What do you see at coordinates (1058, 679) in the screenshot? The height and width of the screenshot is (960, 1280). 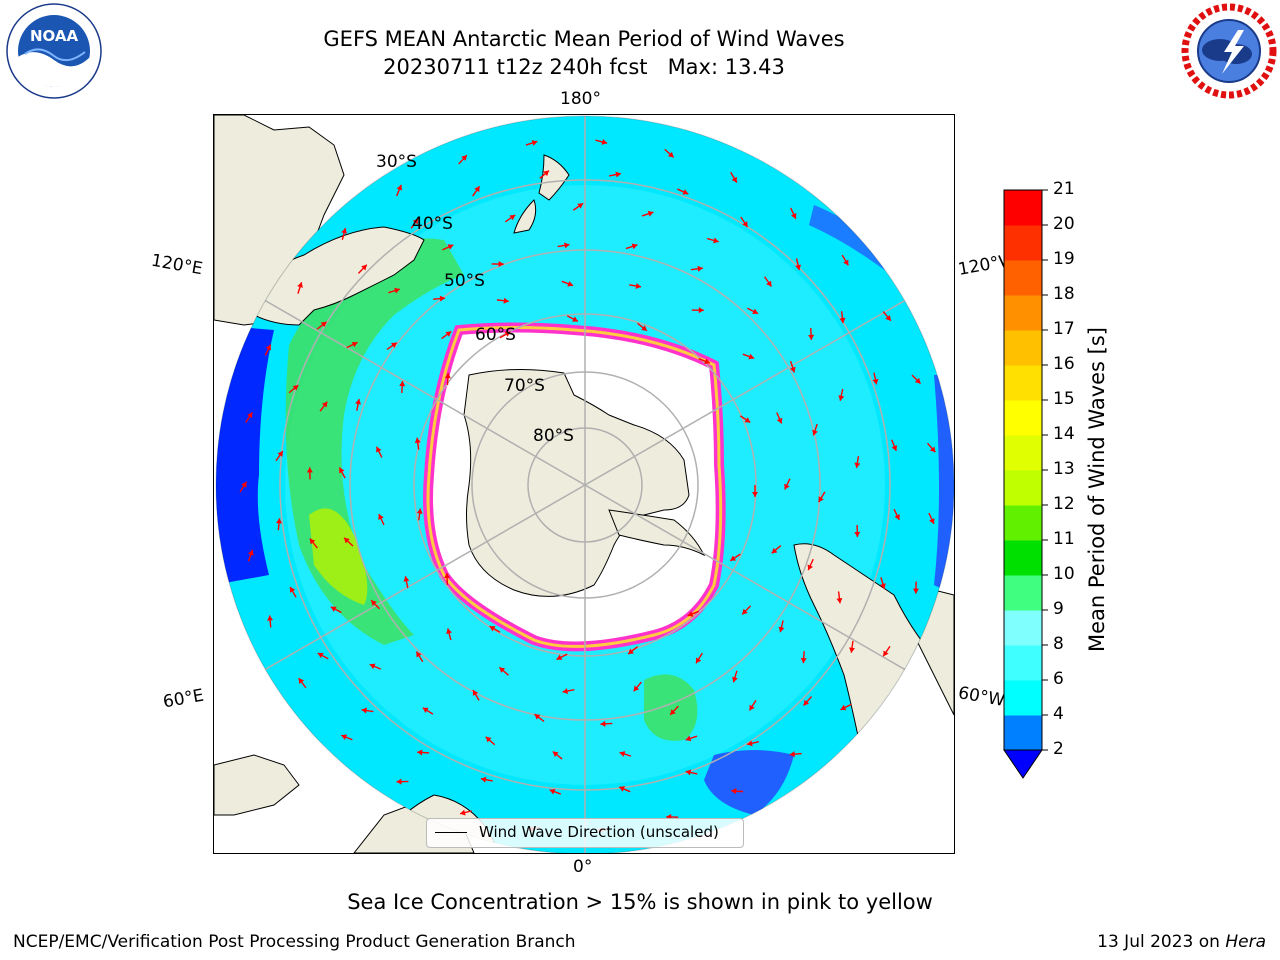 I see `colorbar-tick-label: 6` at bounding box center [1058, 679].